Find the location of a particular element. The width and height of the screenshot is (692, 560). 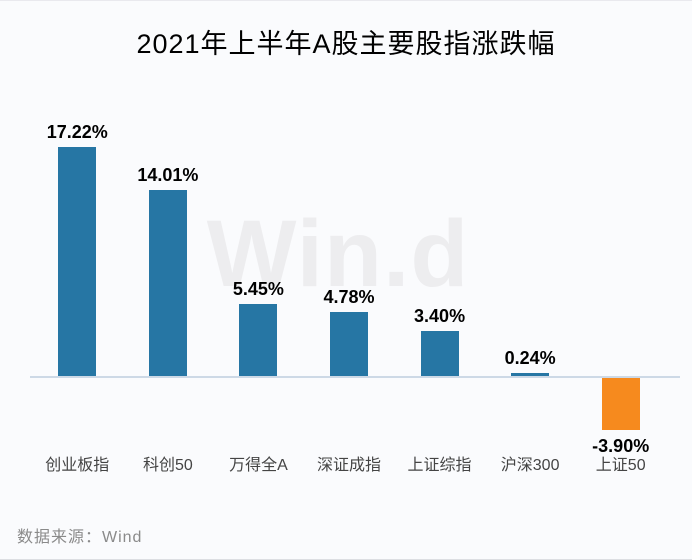

value-label: 4.78% is located at coordinates (349, 297).